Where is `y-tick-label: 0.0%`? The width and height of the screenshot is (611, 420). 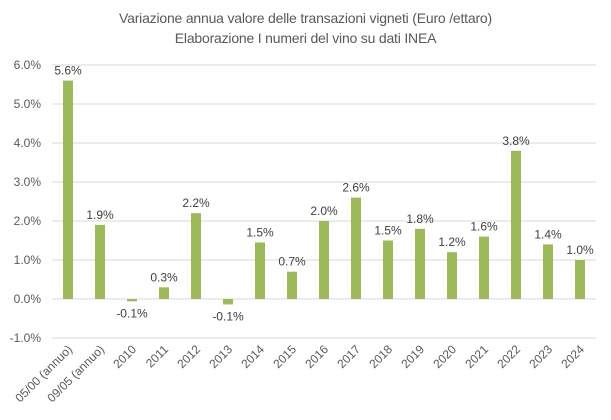 y-tick-label: 0.0% is located at coordinates (28, 299).